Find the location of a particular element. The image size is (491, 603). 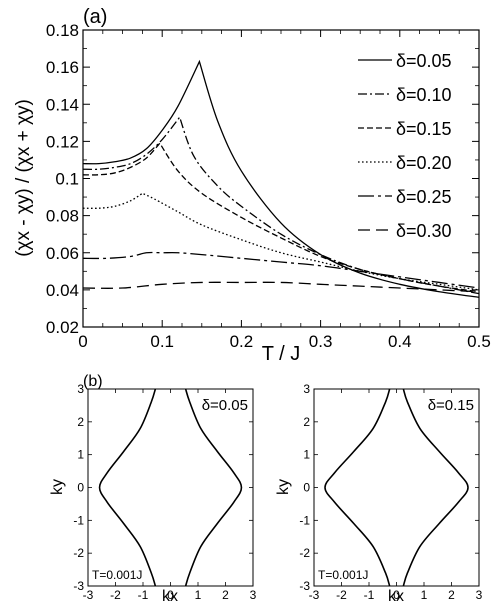

y-tick-label: 0.16 is located at coordinates (62, 67).